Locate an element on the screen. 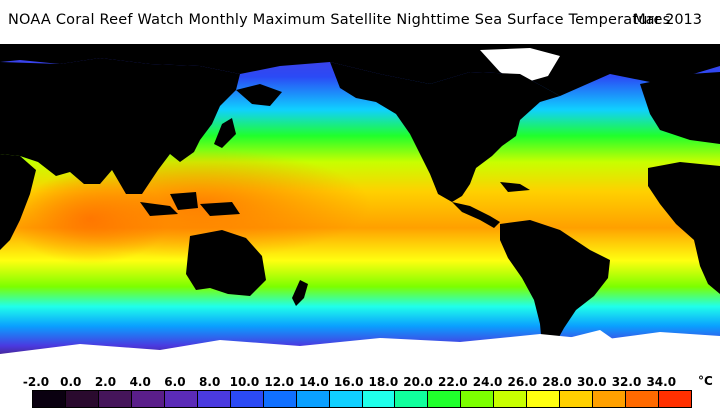 This screenshot has width=720, height=411. legend-tick-label: 16.0 is located at coordinates (348, 382).